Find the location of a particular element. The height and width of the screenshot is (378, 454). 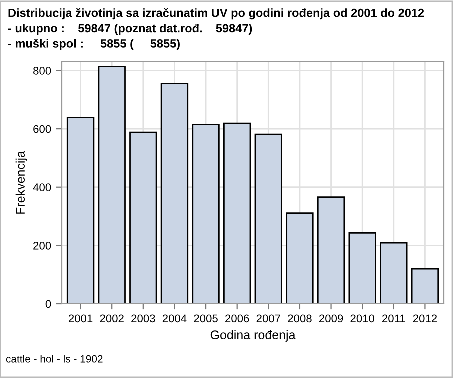

x-tick-label: 2003 is located at coordinates (144, 318).